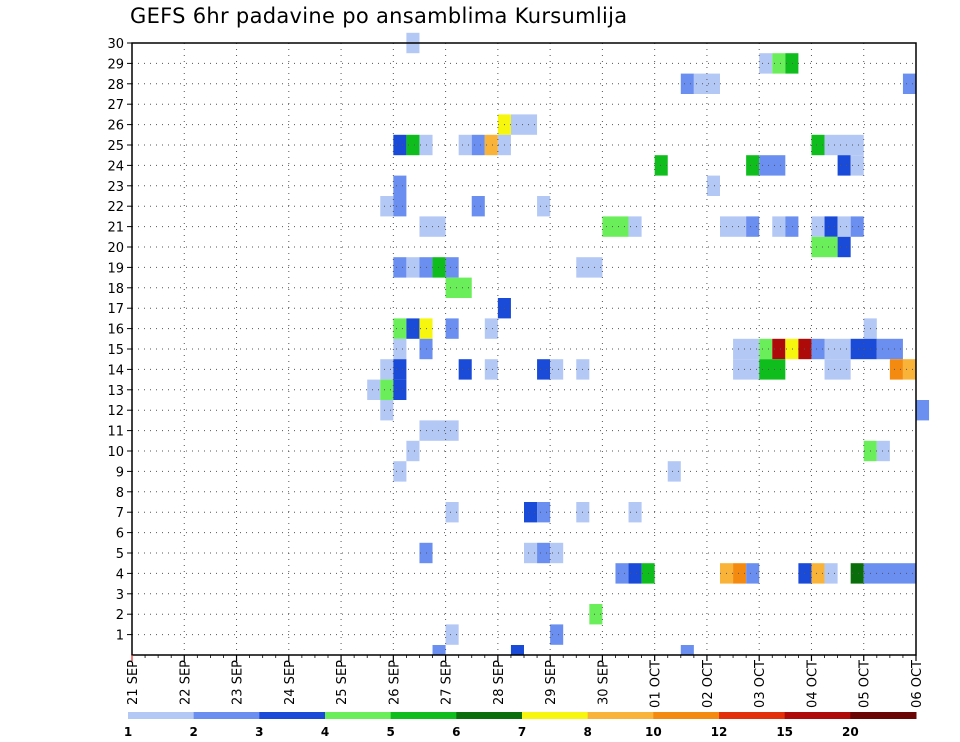 Image resolution: width=960 pixels, height=742 pixels. What do you see at coordinates (115, 370) in the screenshot?
I see `y-tick-label: 14` at bounding box center [115, 370].